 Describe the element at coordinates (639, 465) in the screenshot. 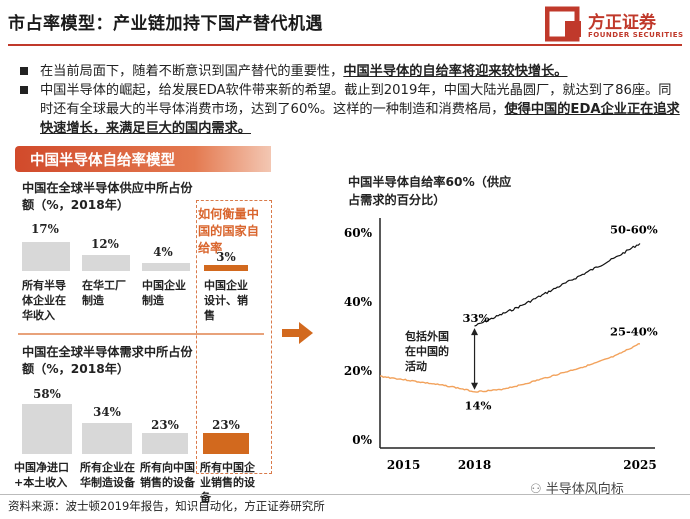

I see `x-tick-label: 2025` at that location.